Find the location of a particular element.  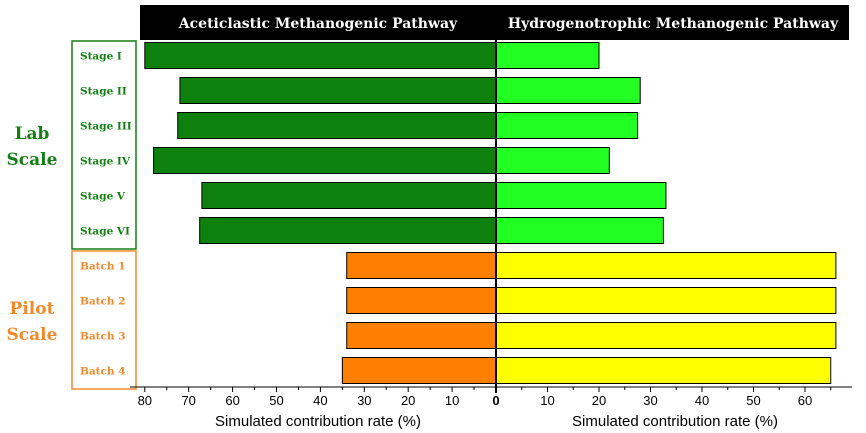

category-label: Stage I is located at coordinates (101, 57).